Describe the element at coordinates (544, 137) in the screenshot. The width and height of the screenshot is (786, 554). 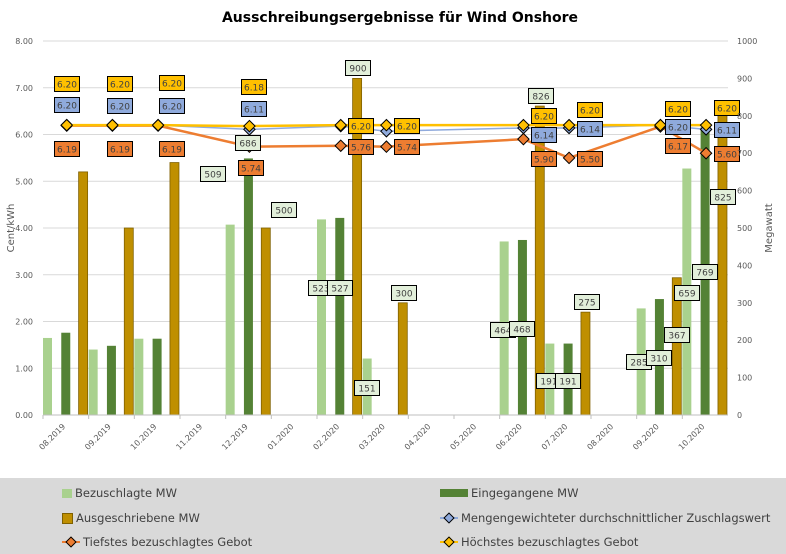
I see `data-label: 6.14` at that location.